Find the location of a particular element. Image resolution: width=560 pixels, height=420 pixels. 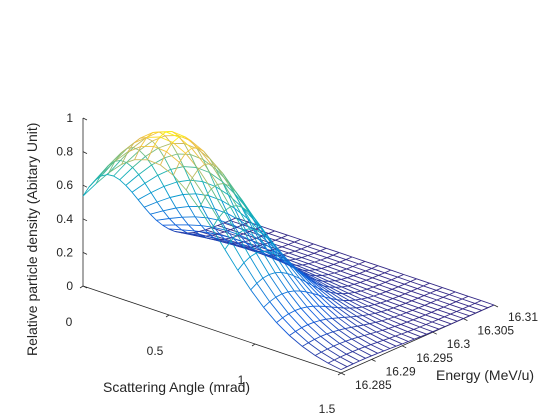

z-tick-mark is located at coordinates (85, 220).